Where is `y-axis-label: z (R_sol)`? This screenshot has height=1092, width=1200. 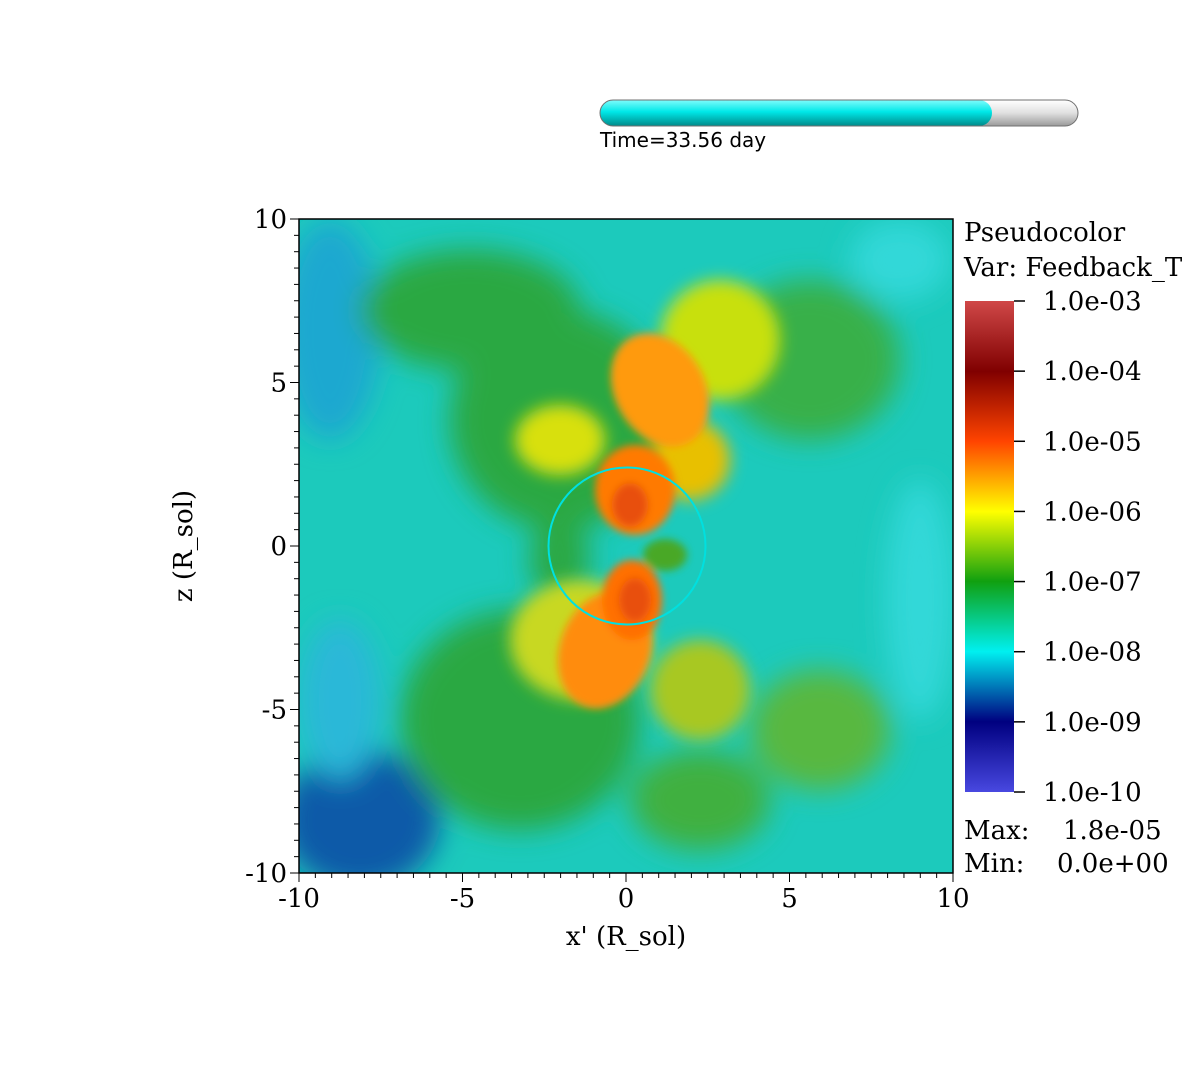 y-axis-label: z (R_sol) is located at coordinates (184, 546).